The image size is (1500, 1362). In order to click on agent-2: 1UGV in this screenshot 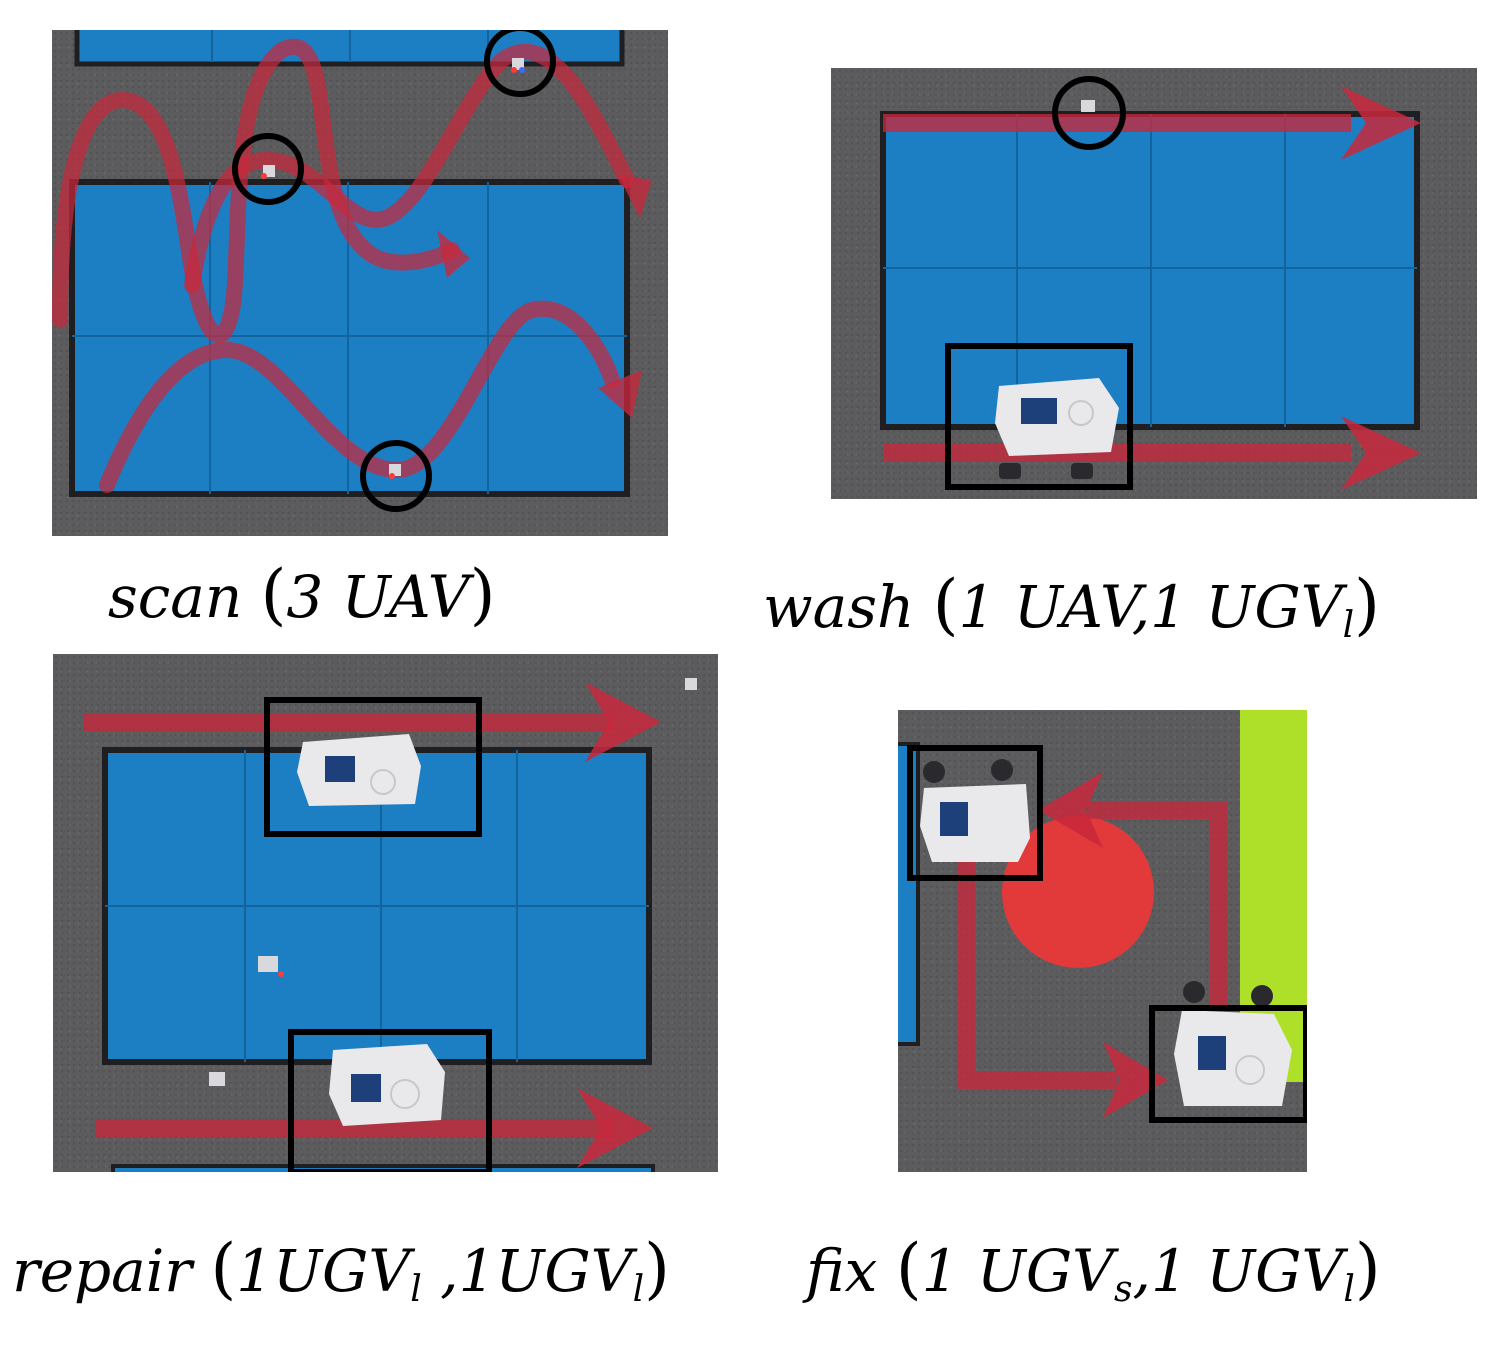, I will do `click(545, 1271)`.